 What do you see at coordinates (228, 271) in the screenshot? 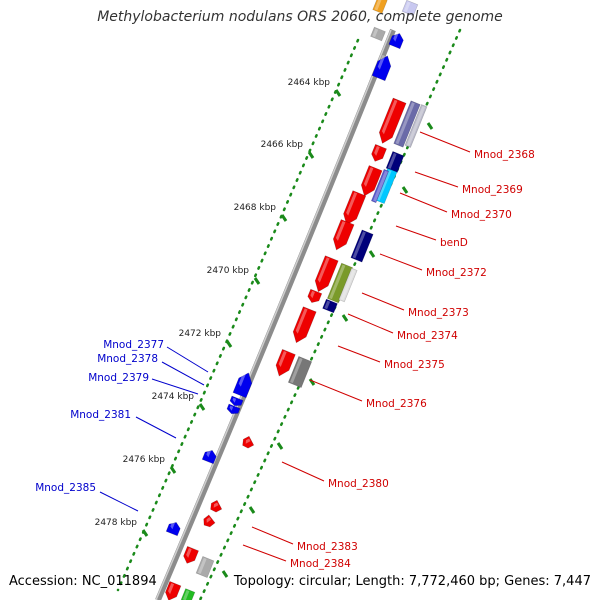
I see `scale-label: 2470 kbp` at bounding box center [228, 271].